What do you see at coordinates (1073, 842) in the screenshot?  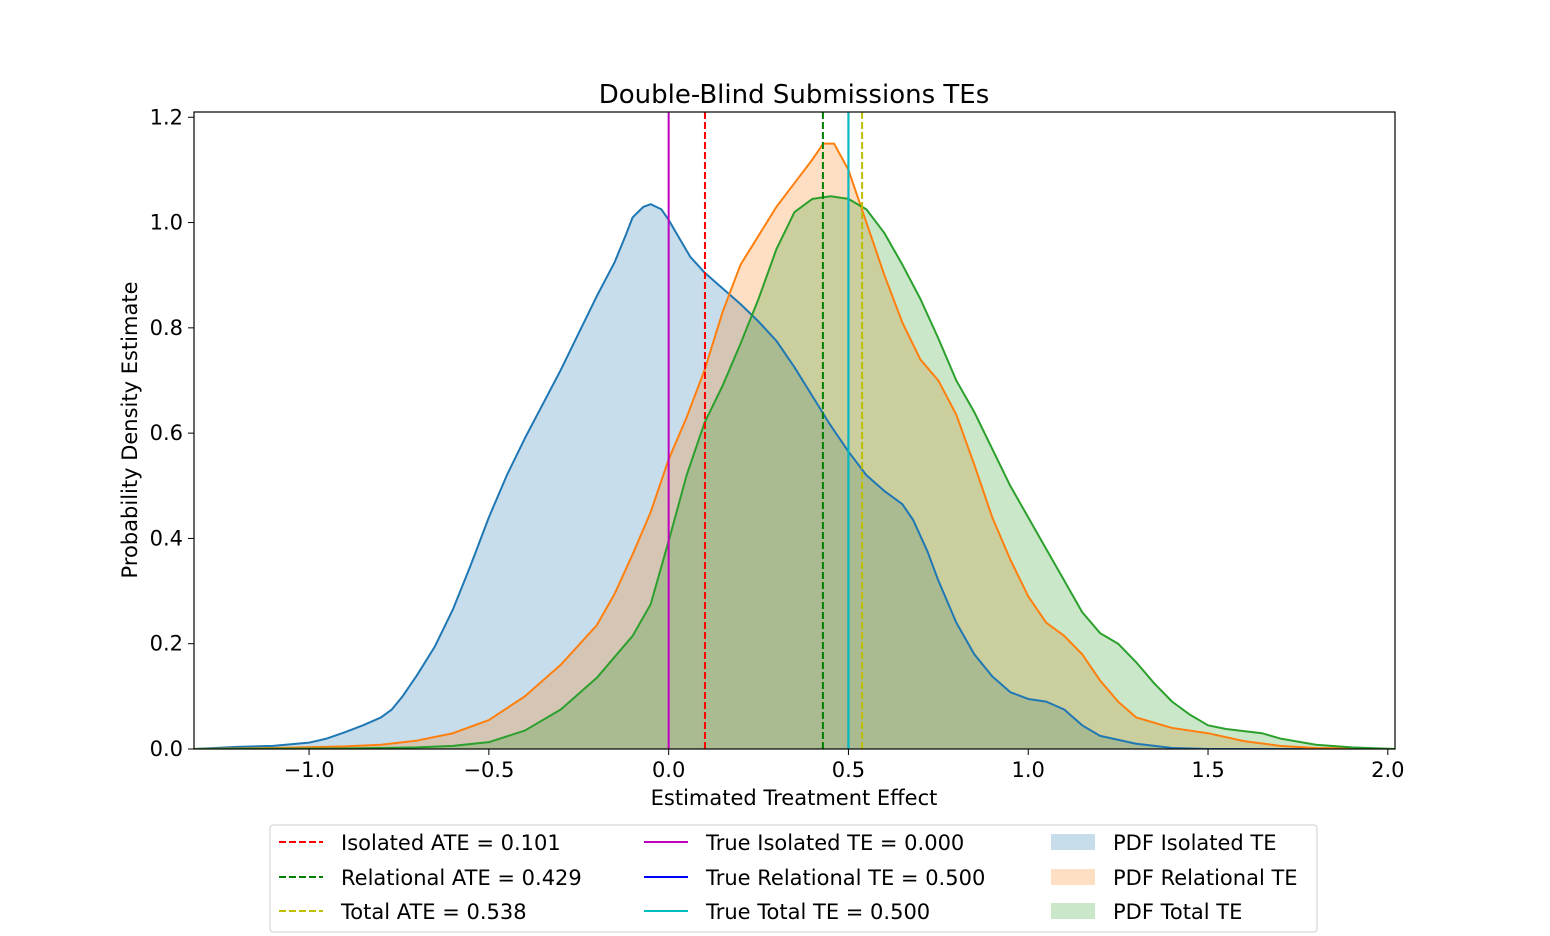 I see `legend-swatch-pdf-isolated-te` at bounding box center [1073, 842].